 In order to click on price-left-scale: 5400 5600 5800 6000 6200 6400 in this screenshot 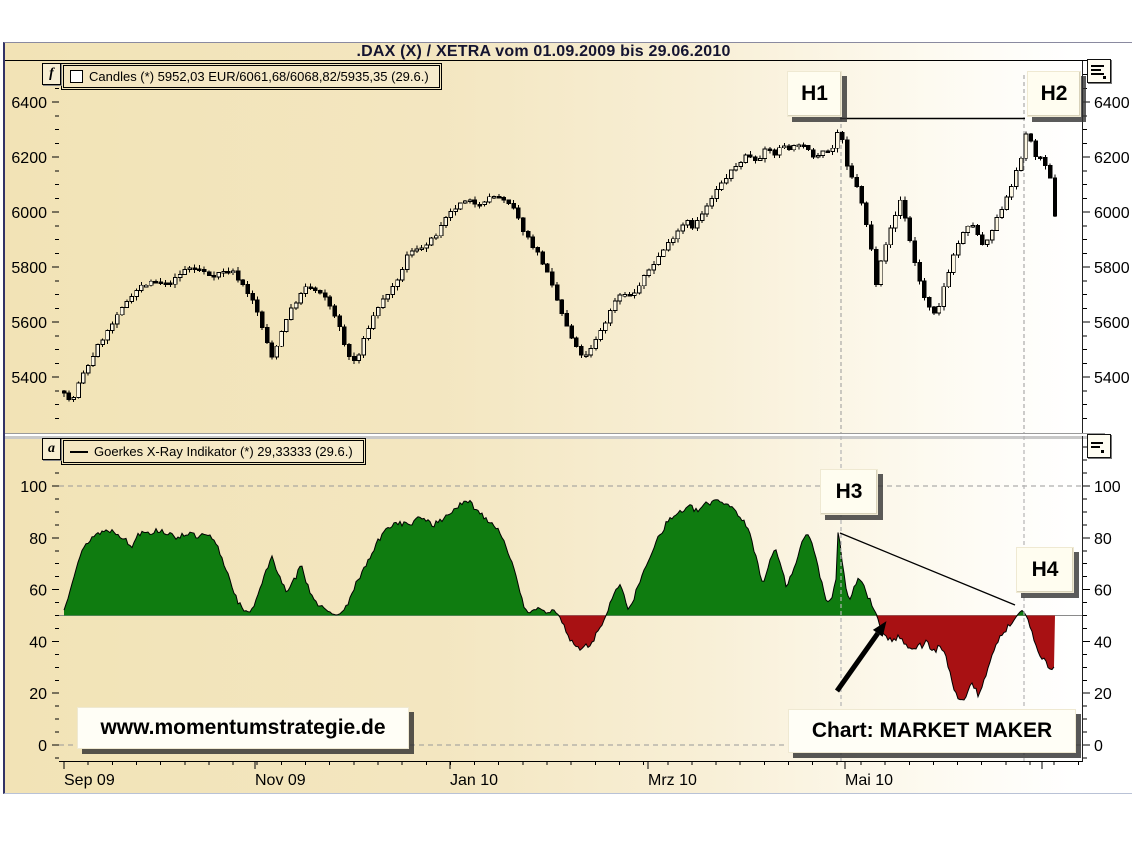, I will do `click(32, 247)`.